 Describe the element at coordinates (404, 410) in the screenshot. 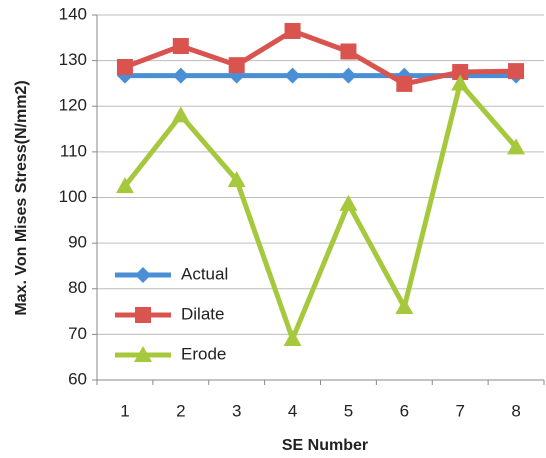

I see `x-tick-label: 6` at that location.